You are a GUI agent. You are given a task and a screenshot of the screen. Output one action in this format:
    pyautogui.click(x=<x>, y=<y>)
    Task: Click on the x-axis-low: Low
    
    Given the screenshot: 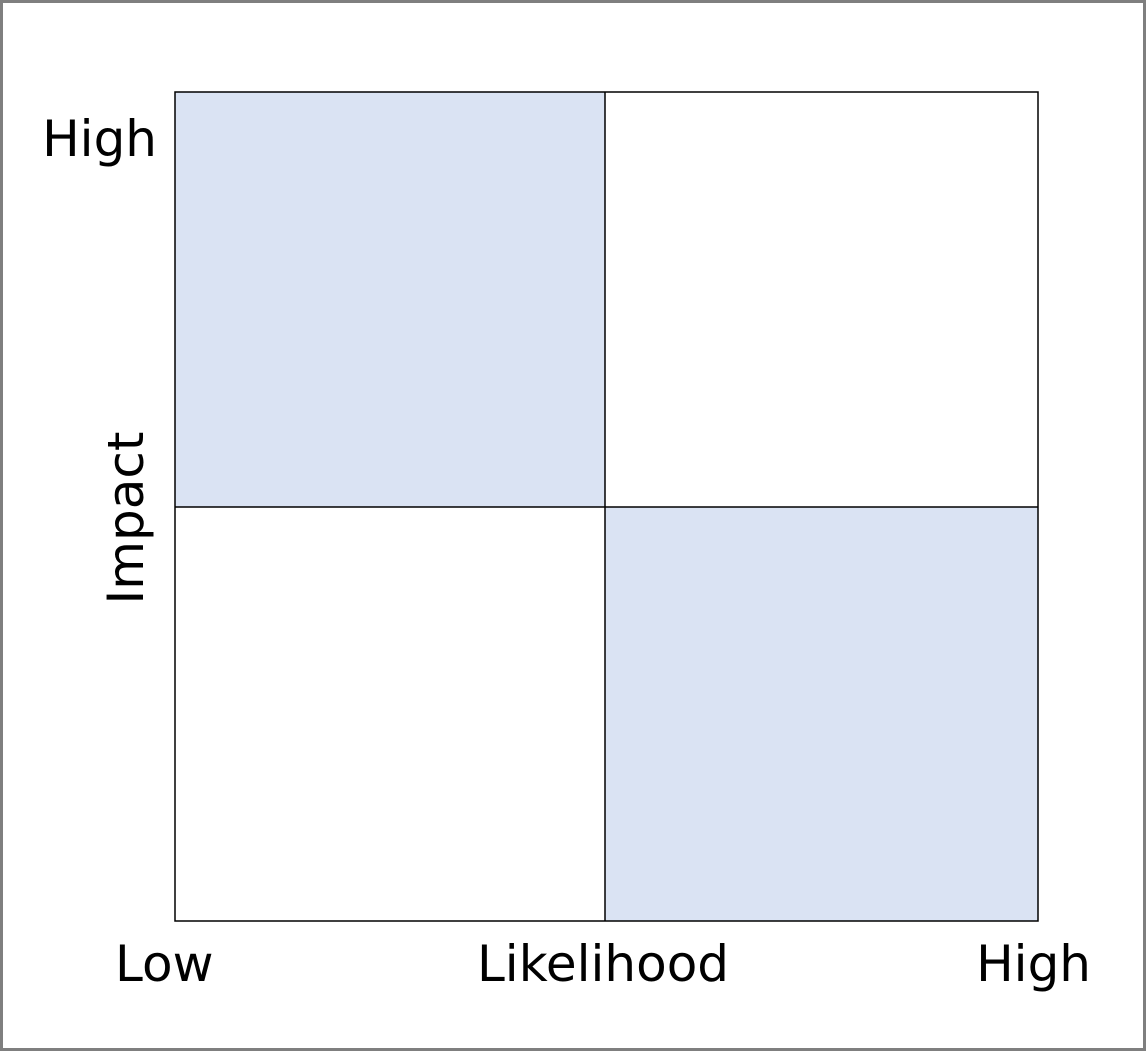 What is the action you would take?
    pyautogui.click(x=164, y=964)
    